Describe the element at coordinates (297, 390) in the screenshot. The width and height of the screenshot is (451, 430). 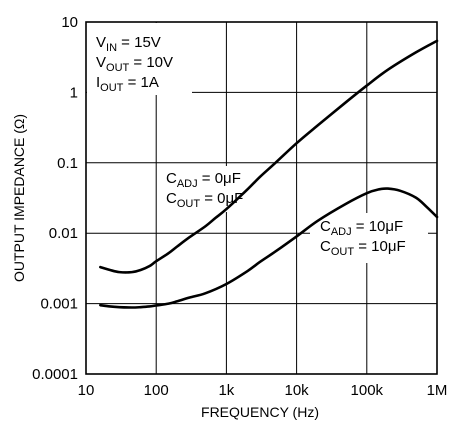
I see `x-tick-label: 10k` at that location.